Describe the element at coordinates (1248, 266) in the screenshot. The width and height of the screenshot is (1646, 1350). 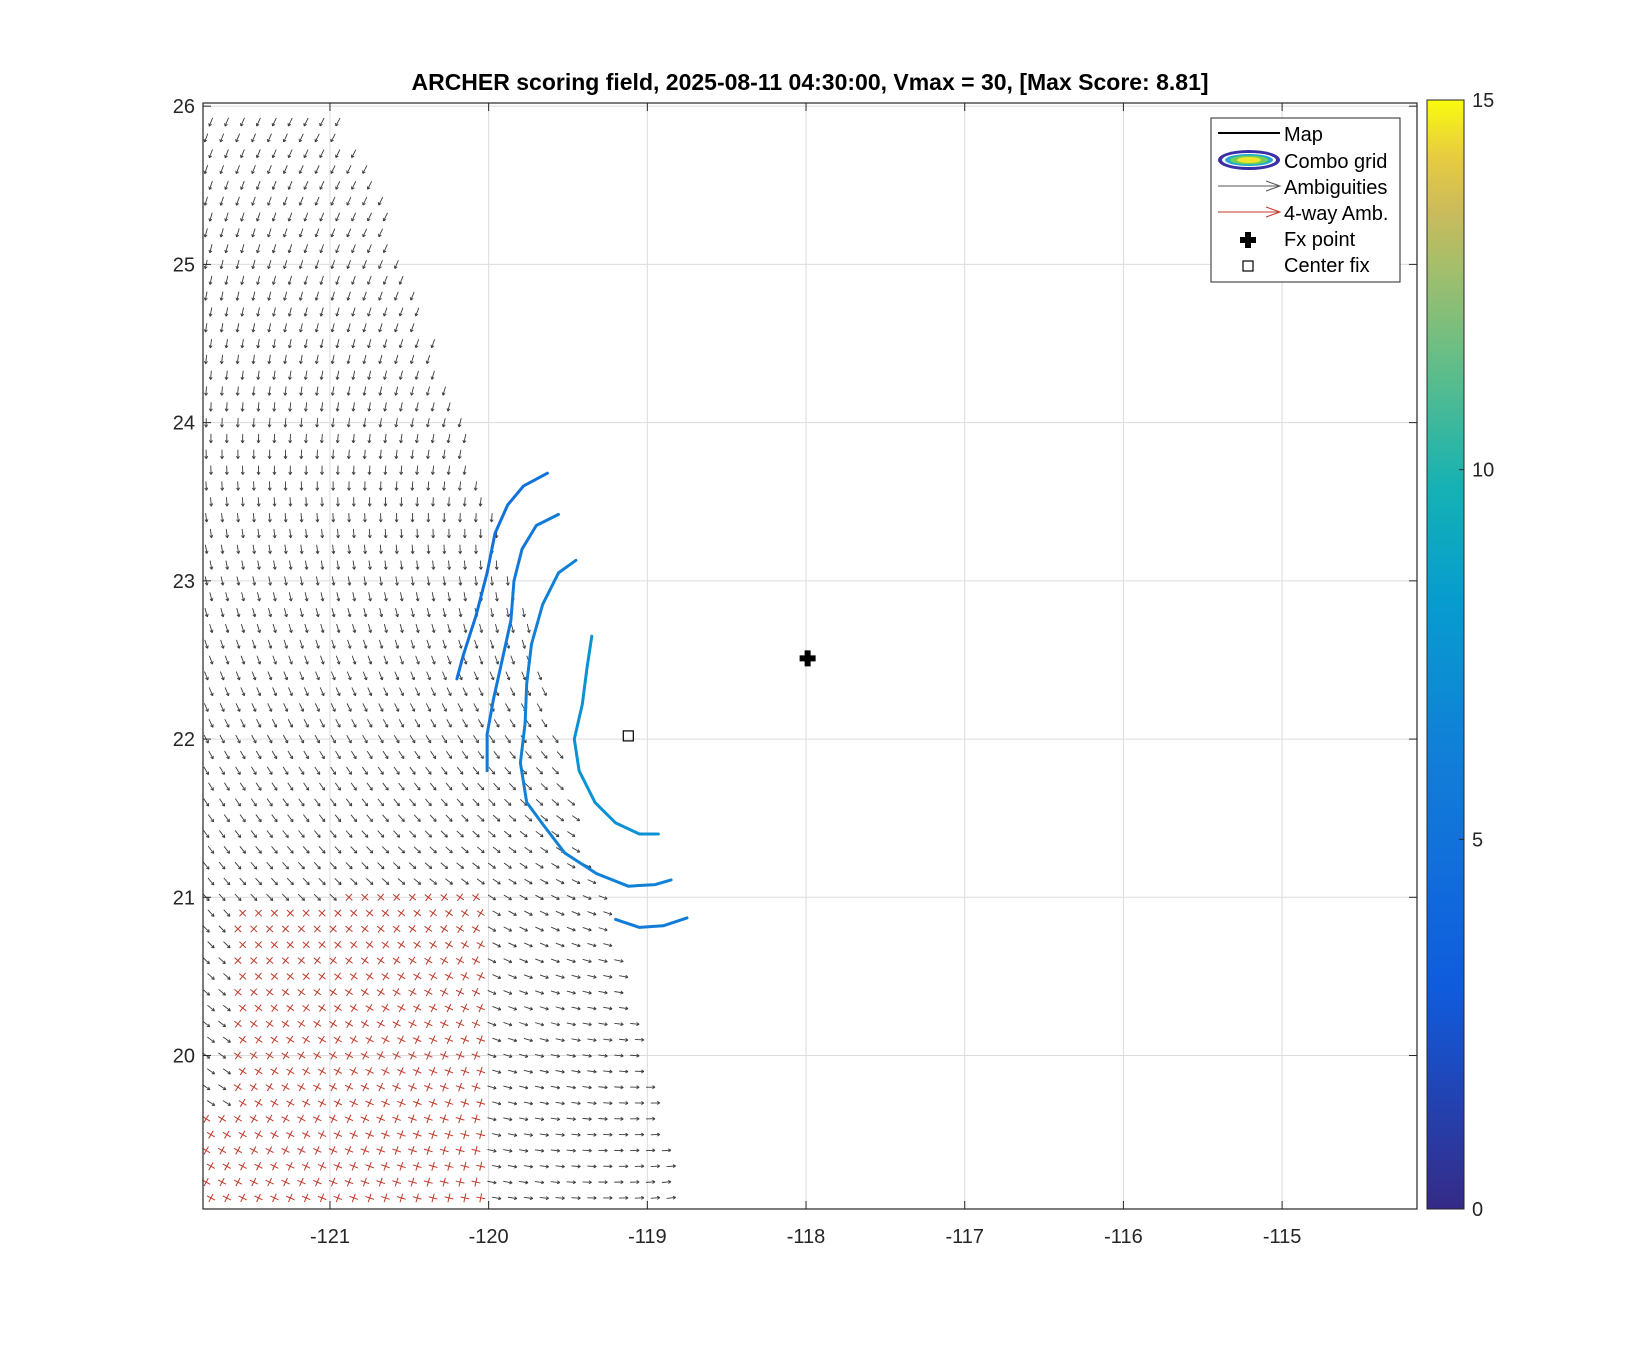
I see `legend-center-fix-icon` at that location.